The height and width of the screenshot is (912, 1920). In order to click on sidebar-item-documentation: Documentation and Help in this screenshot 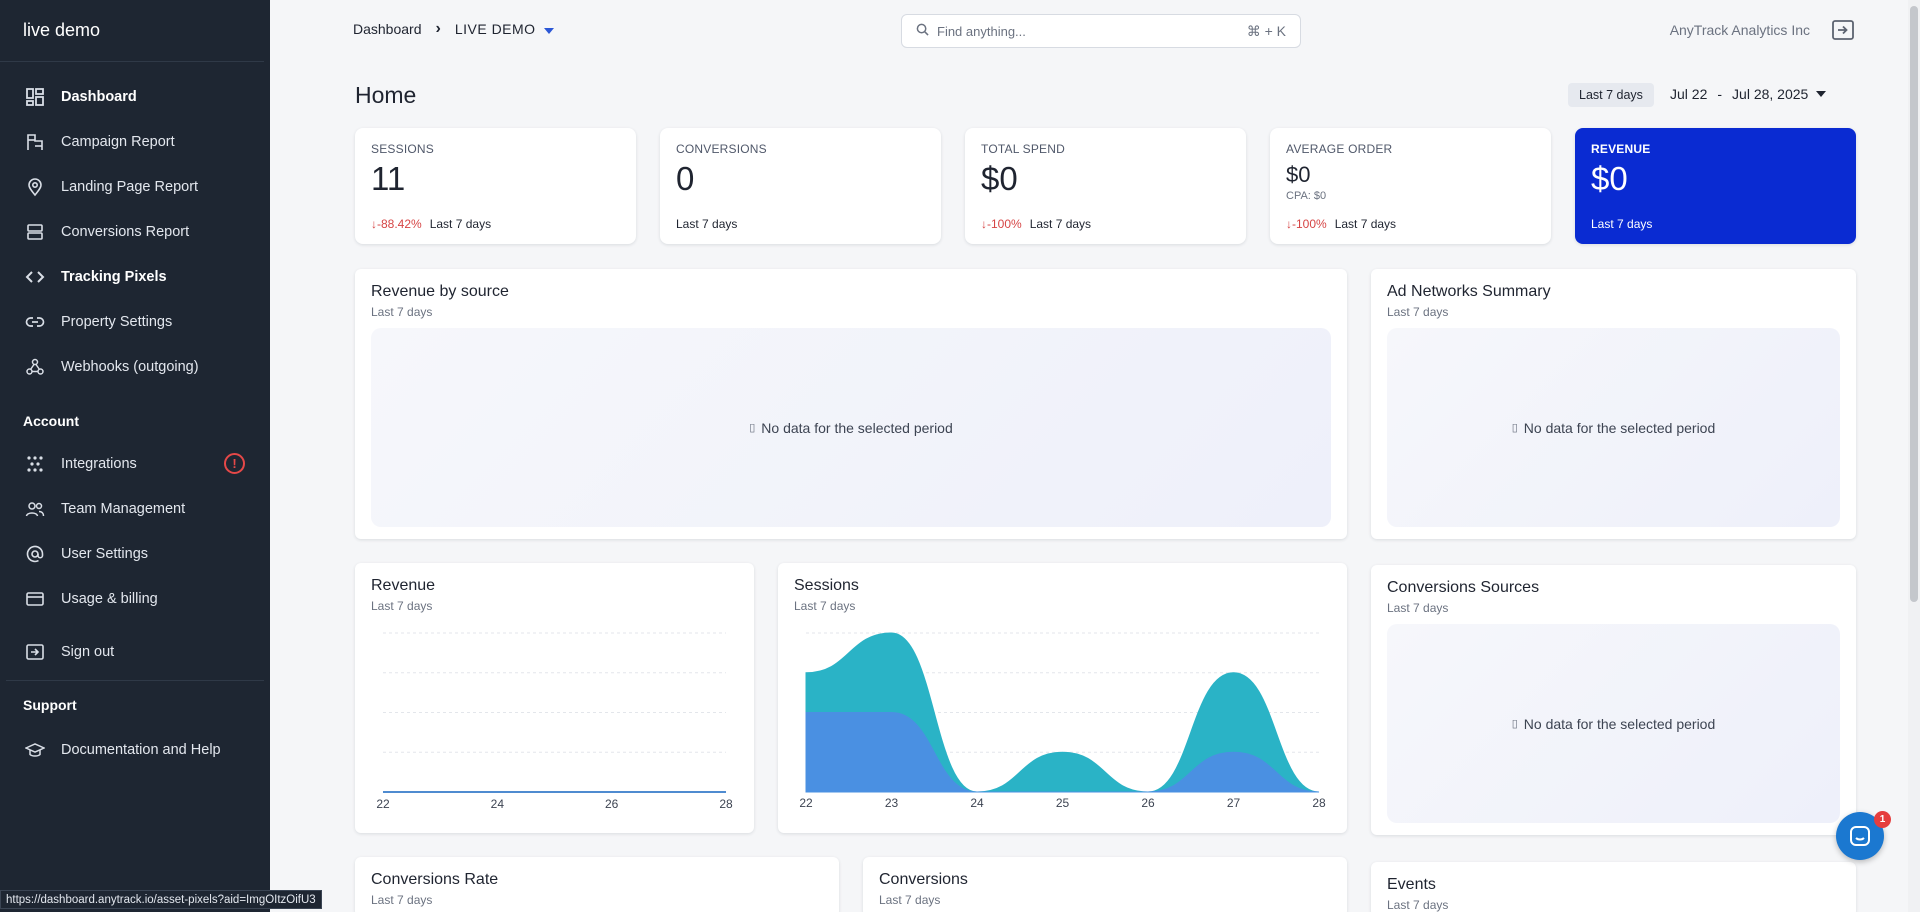, I will do `click(135, 749)`.